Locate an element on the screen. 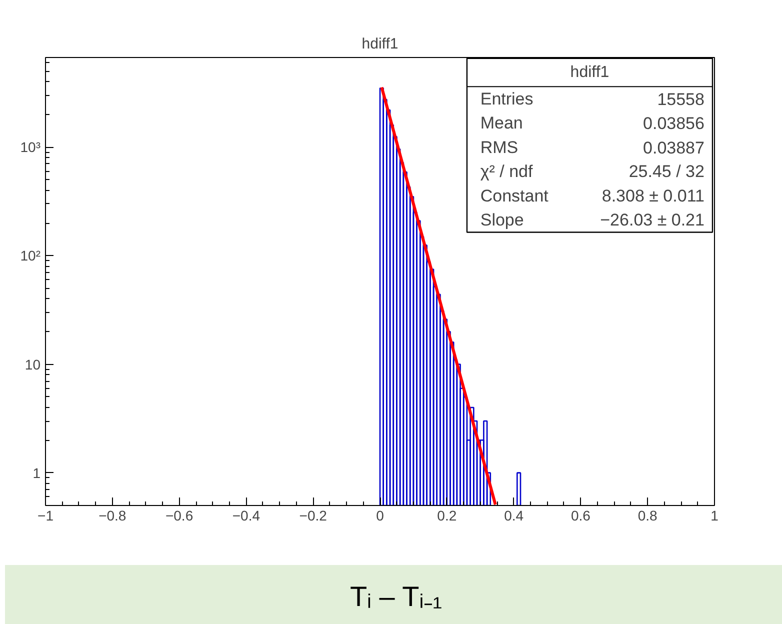 This screenshot has height=624, width=782. x-tick-label: 1 is located at coordinates (714, 516).